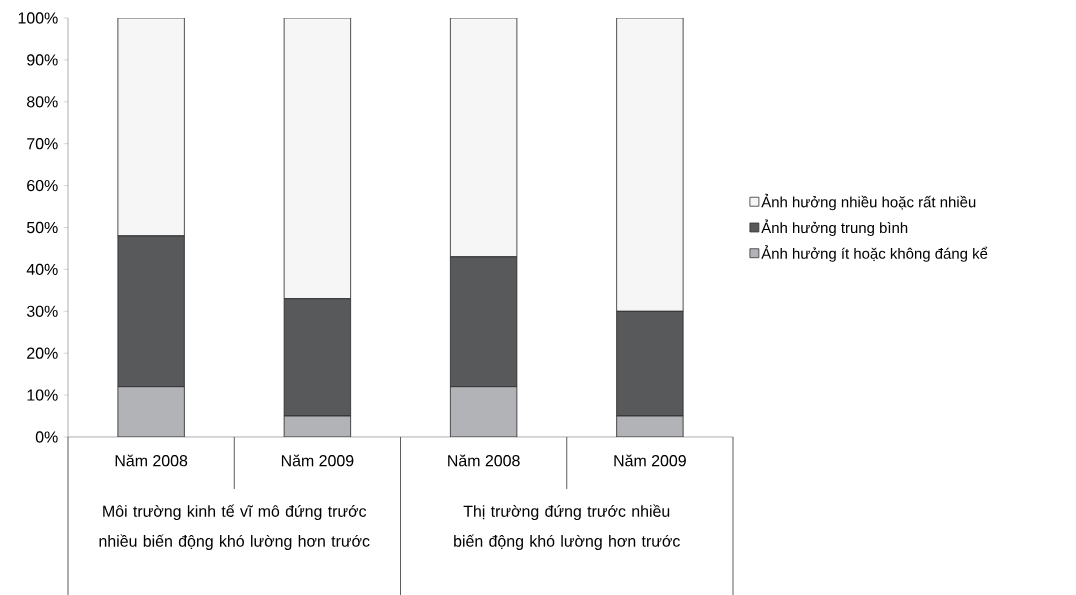  Describe the element at coordinates (38, 18) in the screenshot. I see `y-tick-label: 100%` at that location.